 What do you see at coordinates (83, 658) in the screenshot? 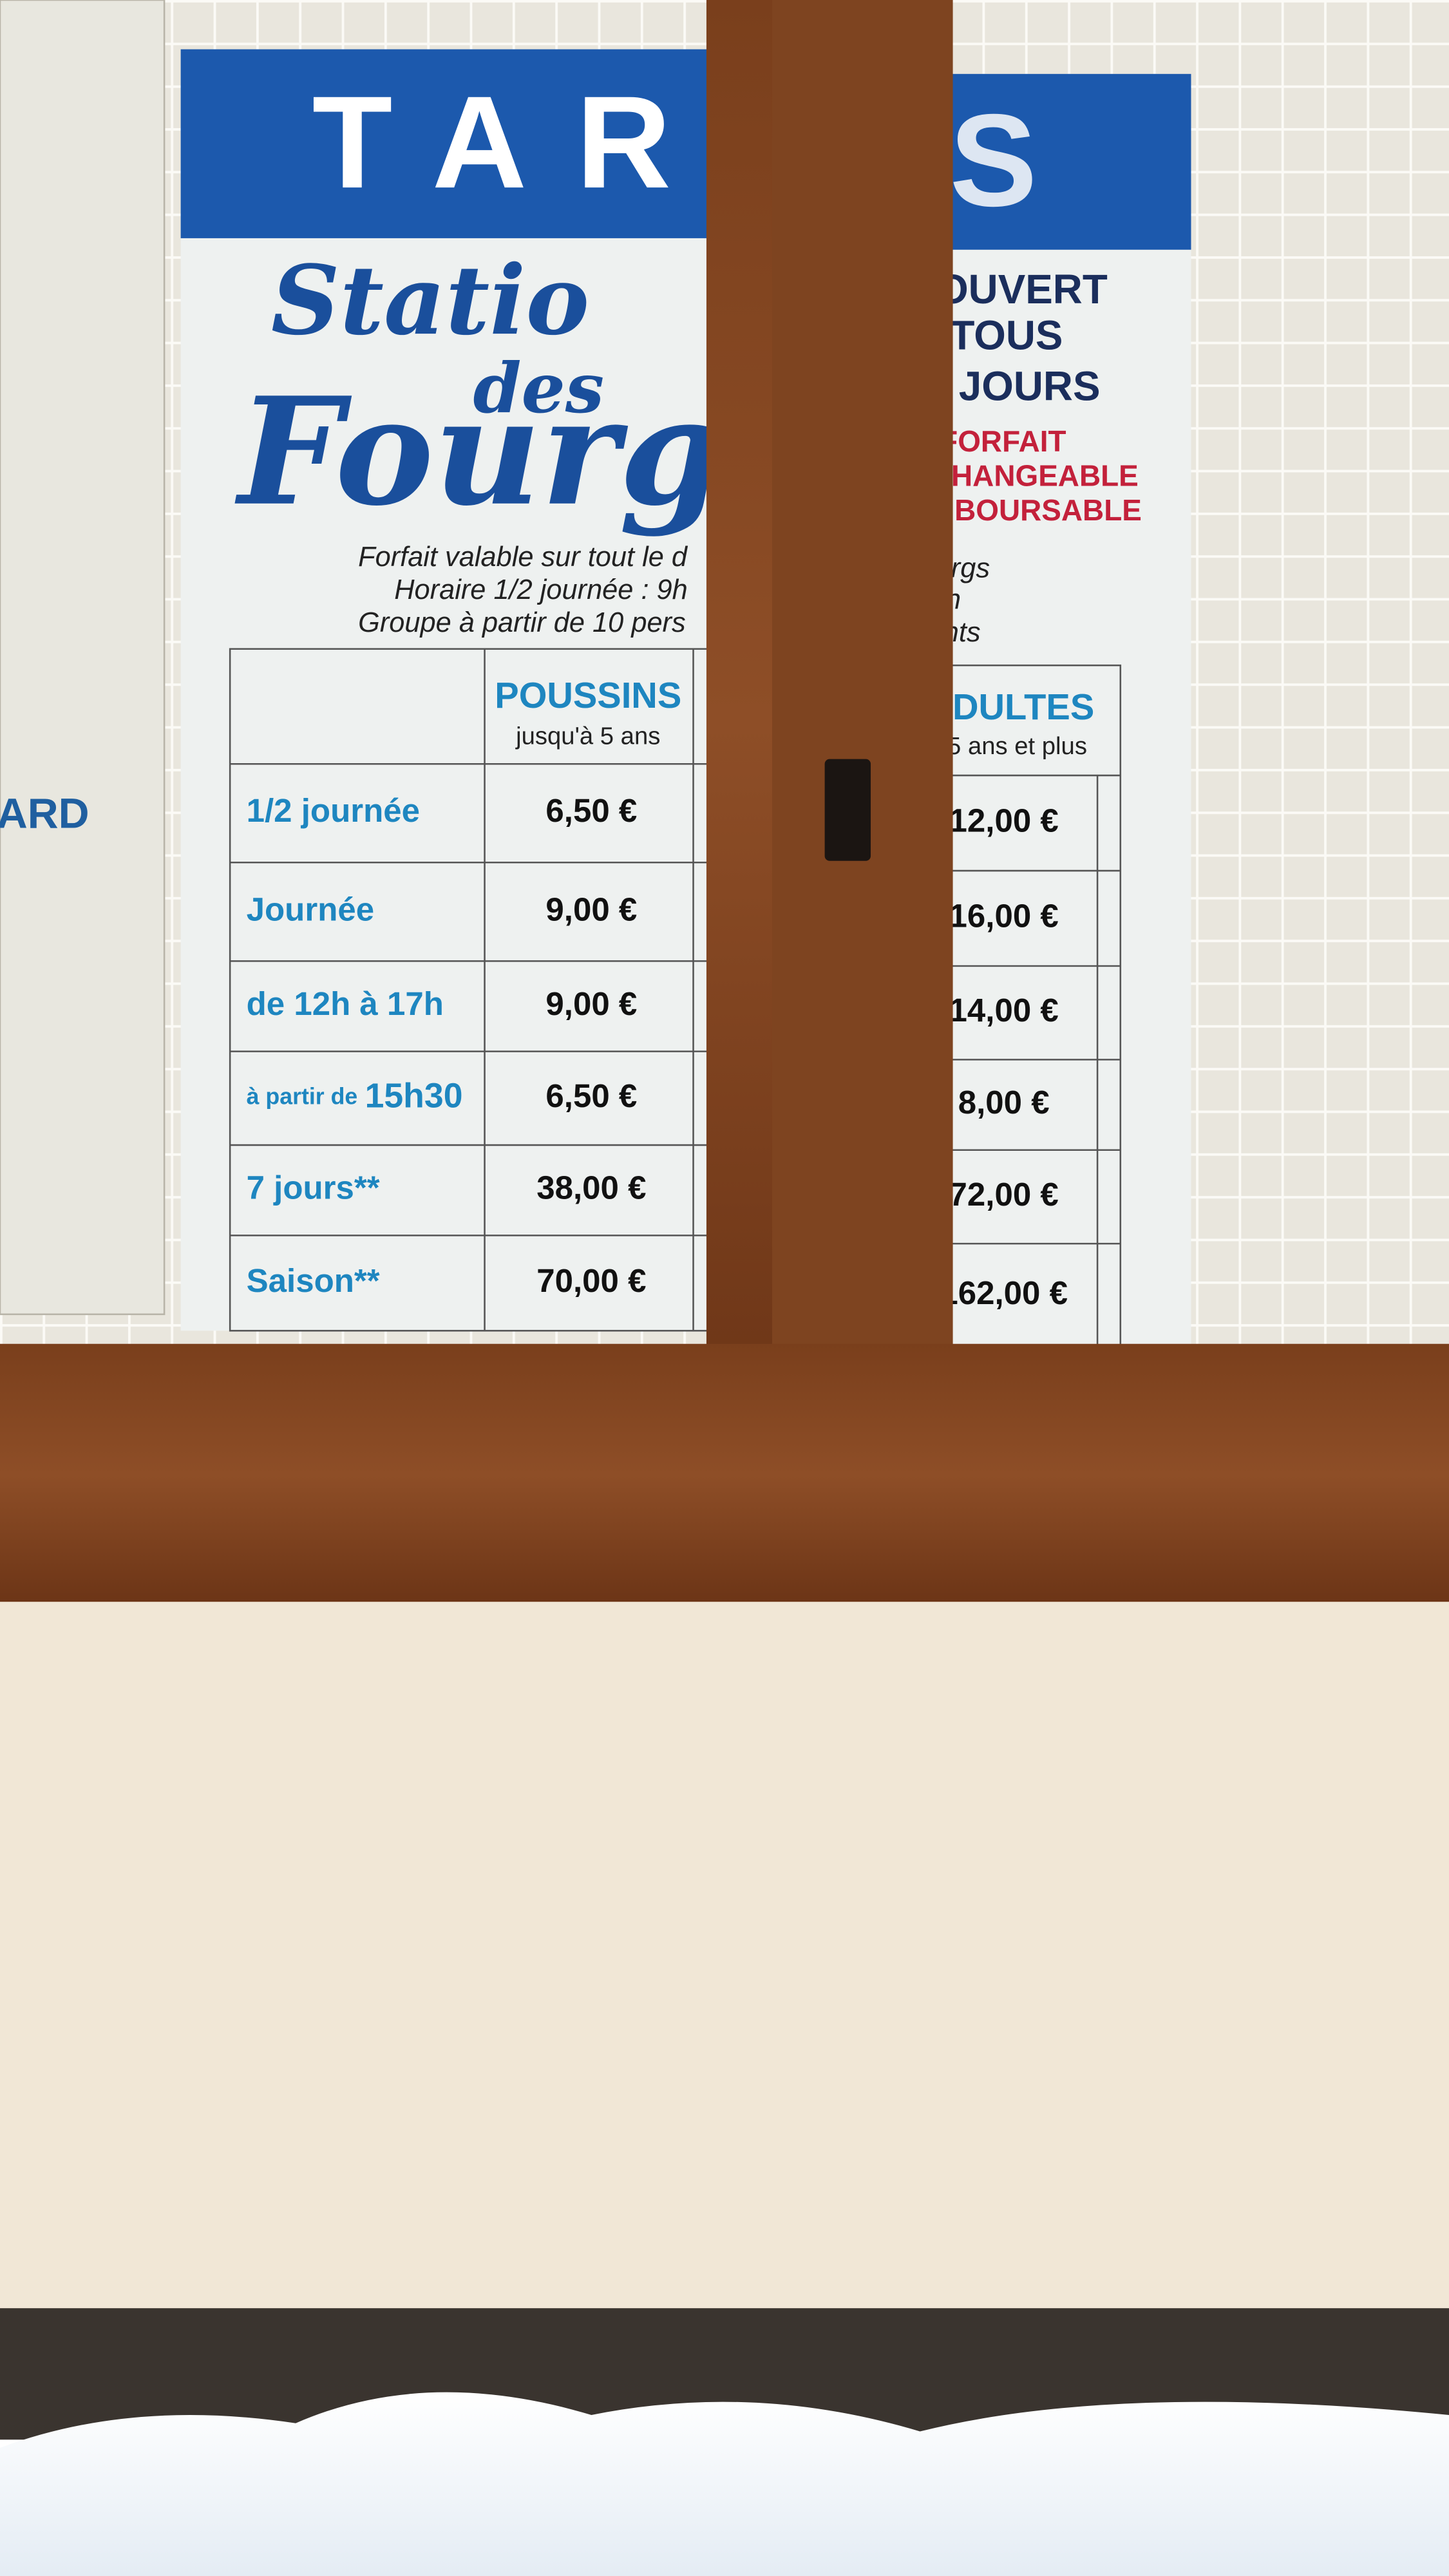
I see `left-board` at bounding box center [83, 658].